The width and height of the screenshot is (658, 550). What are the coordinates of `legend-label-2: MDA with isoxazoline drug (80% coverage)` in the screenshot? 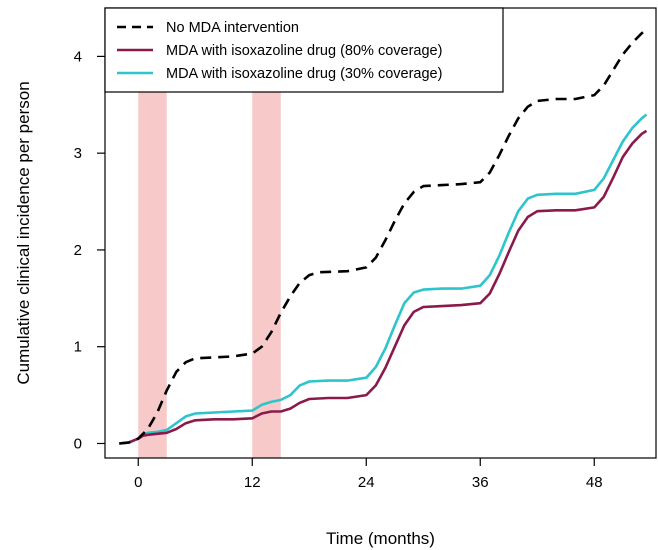 It's located at (304, 51).